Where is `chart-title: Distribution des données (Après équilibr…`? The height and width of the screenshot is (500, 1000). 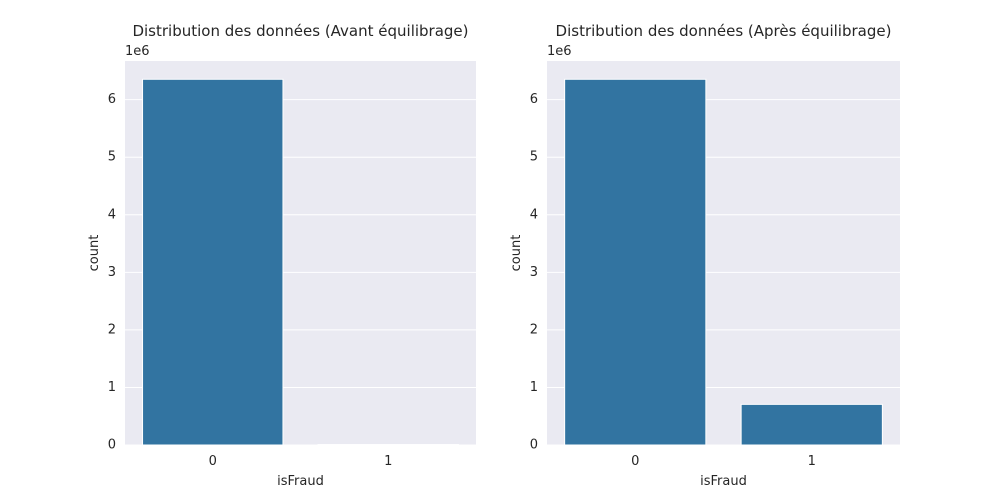 chart-title: Distribution des données (Après équilibr… is located at coordinates (724, 31).